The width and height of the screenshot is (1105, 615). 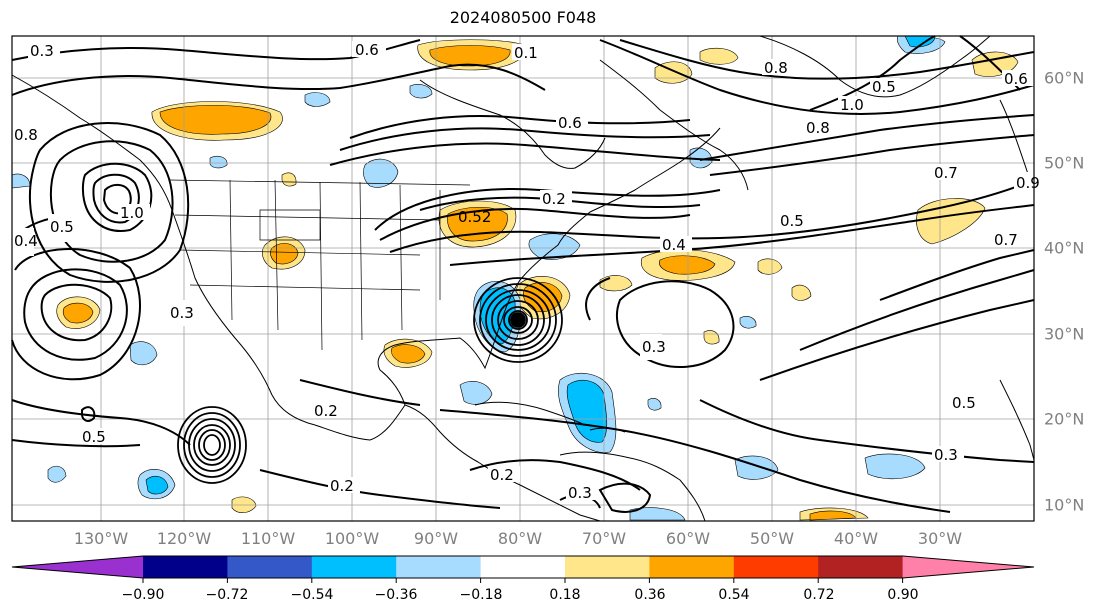 I want to click on low-eastern-pacific, so click(x=212, y=445).